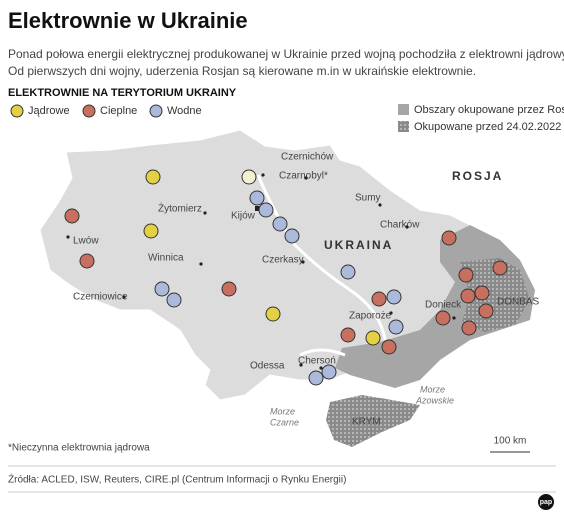  Describe the element at coordinates (366, 422) in the screenshot. I see `place-label: KRYM` at that location.